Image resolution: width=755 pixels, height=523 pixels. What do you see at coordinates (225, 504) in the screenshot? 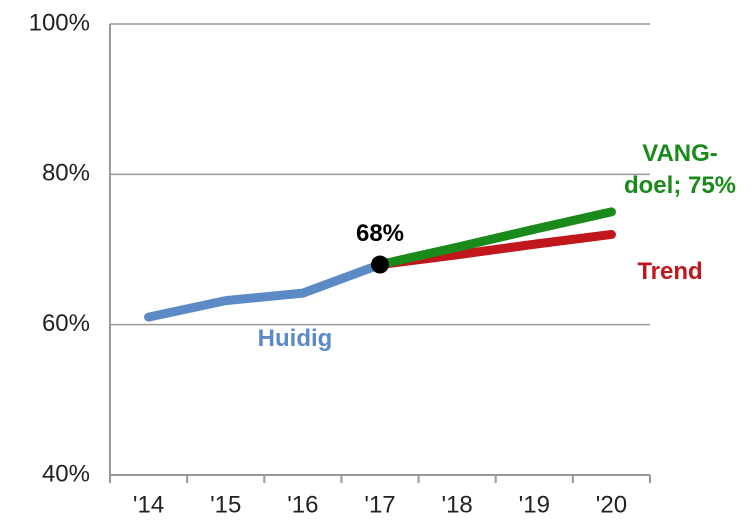
I see `x-tick-label: '15` at bounding box center [225, 504].